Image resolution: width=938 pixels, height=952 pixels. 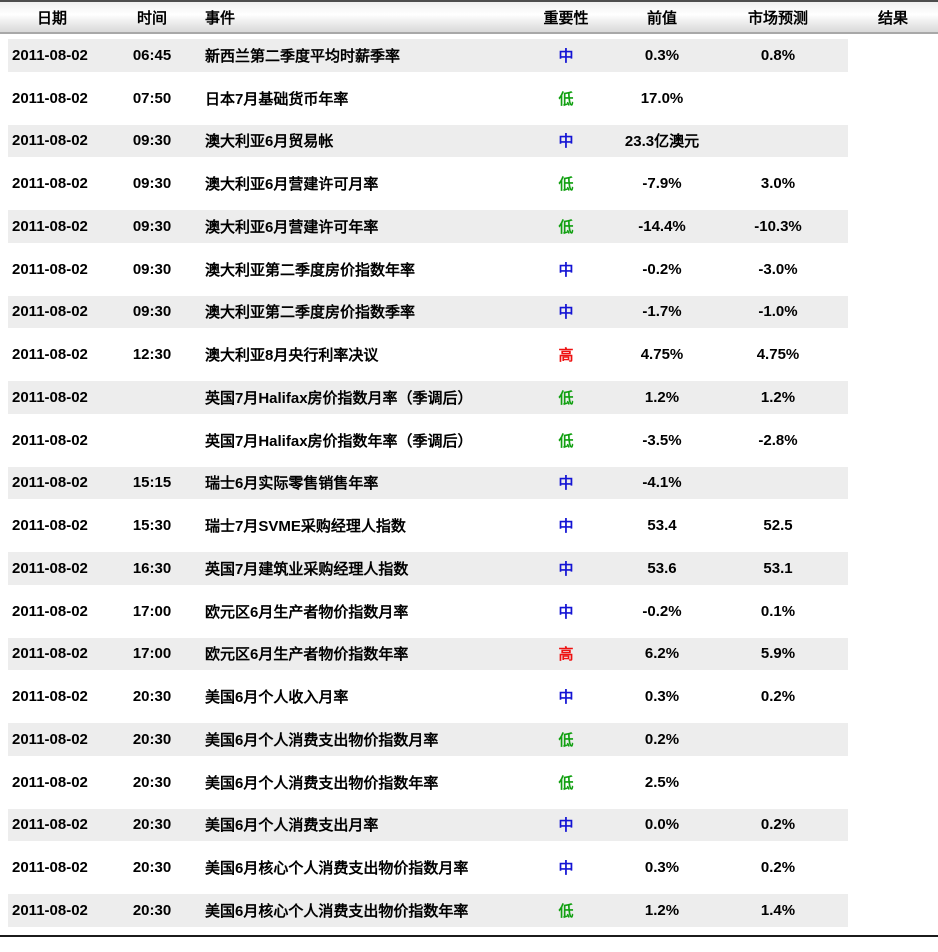 I want to click on forecast-value: -10.3%, so click(x=778, y=226).